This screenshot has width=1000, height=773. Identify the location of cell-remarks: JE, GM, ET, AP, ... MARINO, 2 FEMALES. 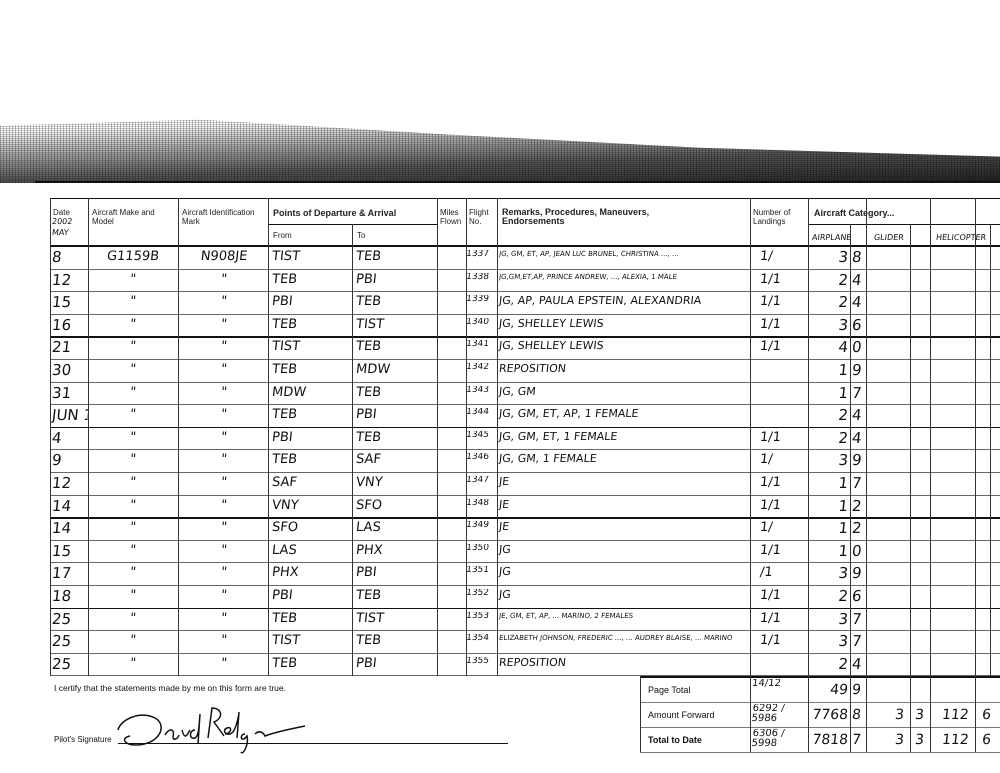
(566, 615).